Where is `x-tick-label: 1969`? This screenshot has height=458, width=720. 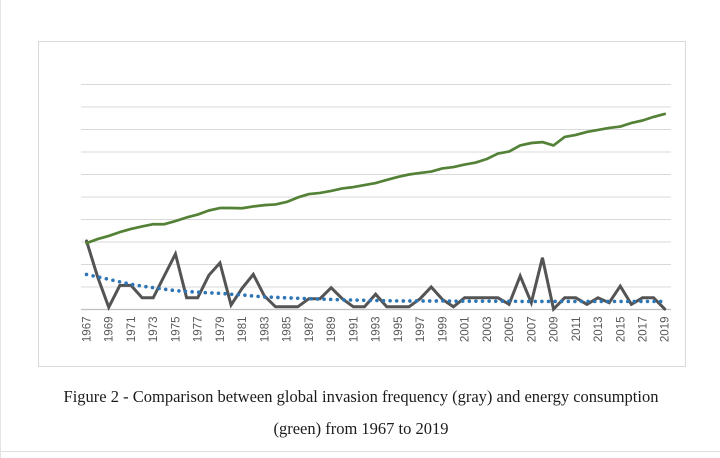 x-tick-label: 1969 is located at coordinates (110, 330).